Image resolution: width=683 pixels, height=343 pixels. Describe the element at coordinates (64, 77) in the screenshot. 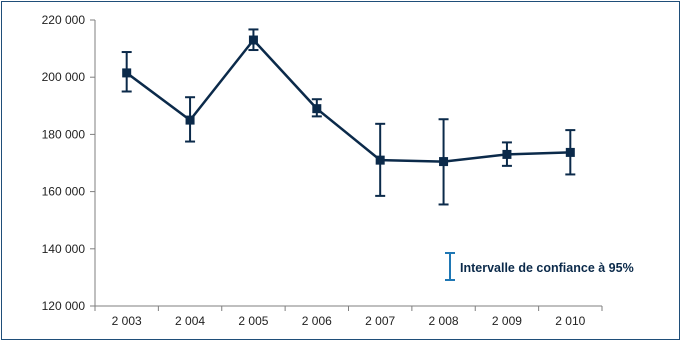

I see `y-tick-label: 200 000` at that location.